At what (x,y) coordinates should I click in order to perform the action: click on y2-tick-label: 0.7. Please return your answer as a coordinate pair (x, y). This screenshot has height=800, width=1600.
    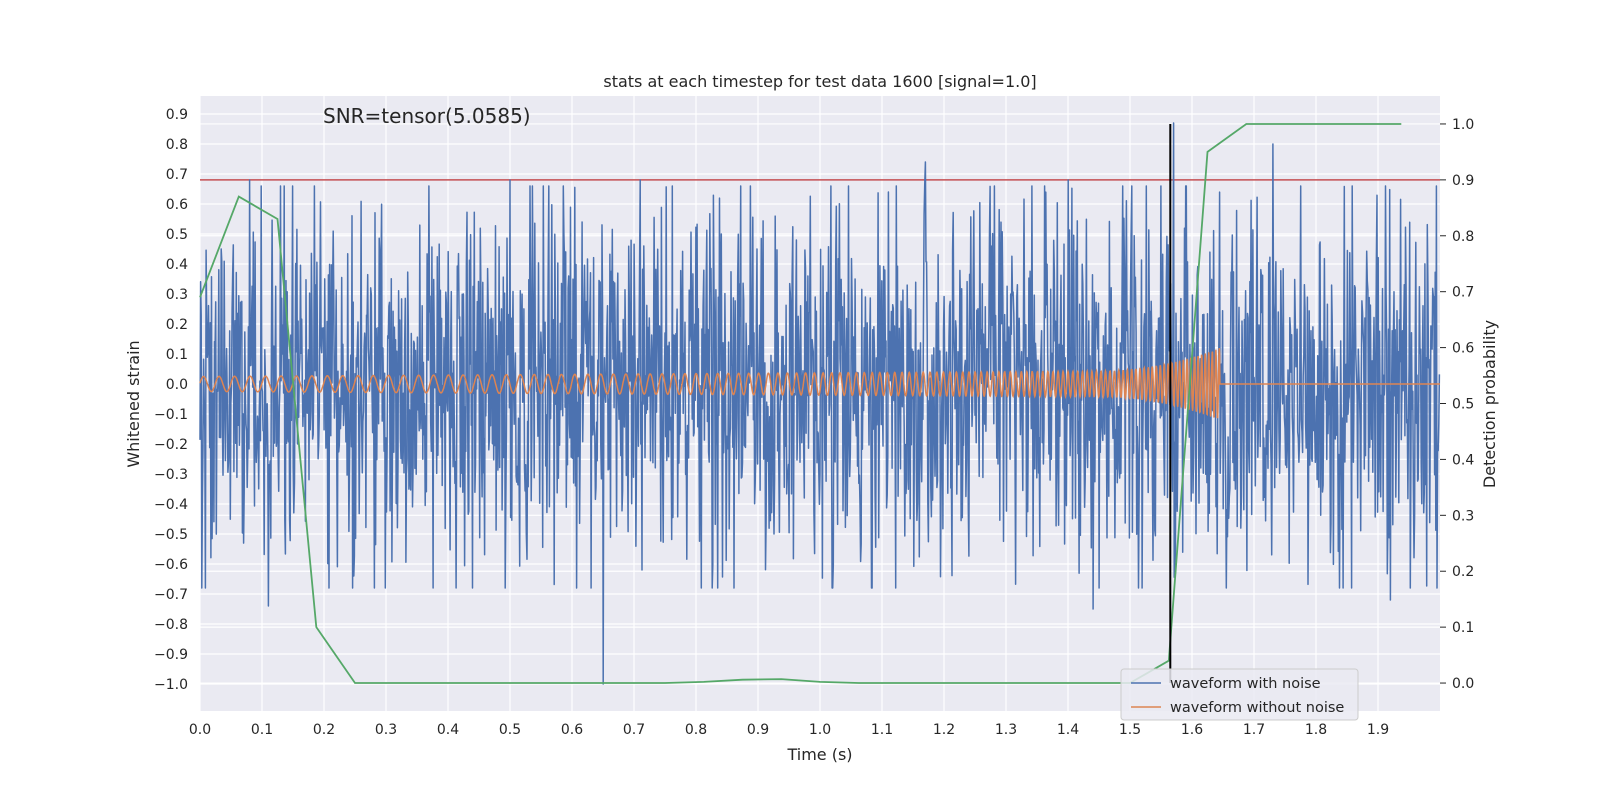
    Looking at the image, I should click on (1463, 293).